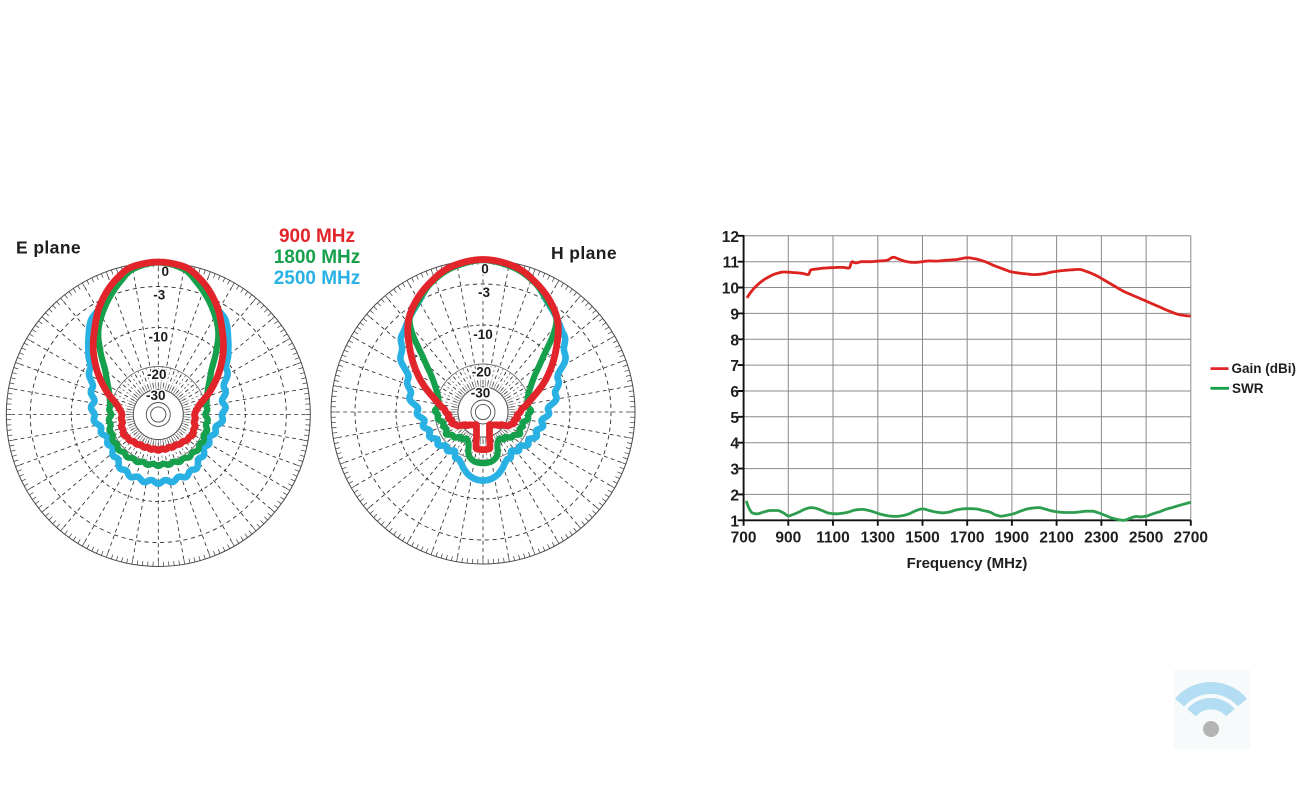  I want to click on svg-text: 2500, so click(1146, 537).